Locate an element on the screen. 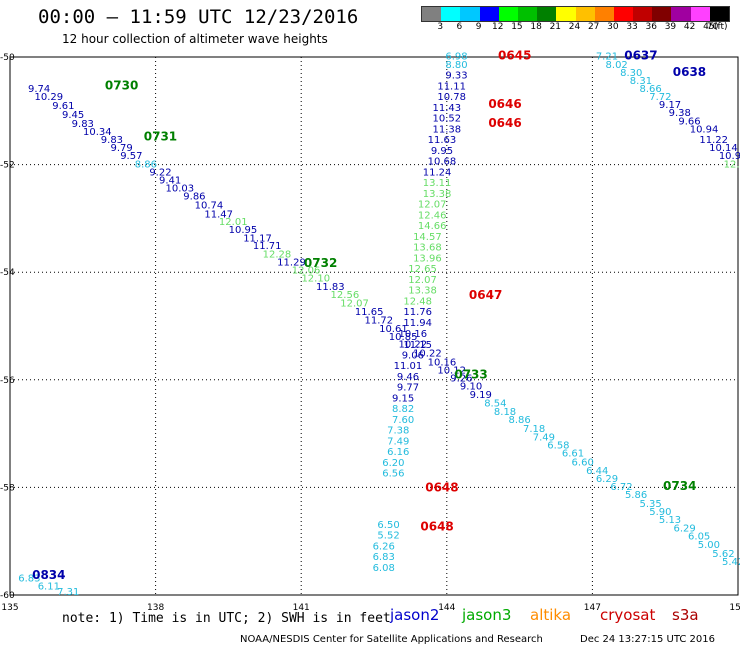  track-time-label: 0834 is located at coordinates (48, 575).